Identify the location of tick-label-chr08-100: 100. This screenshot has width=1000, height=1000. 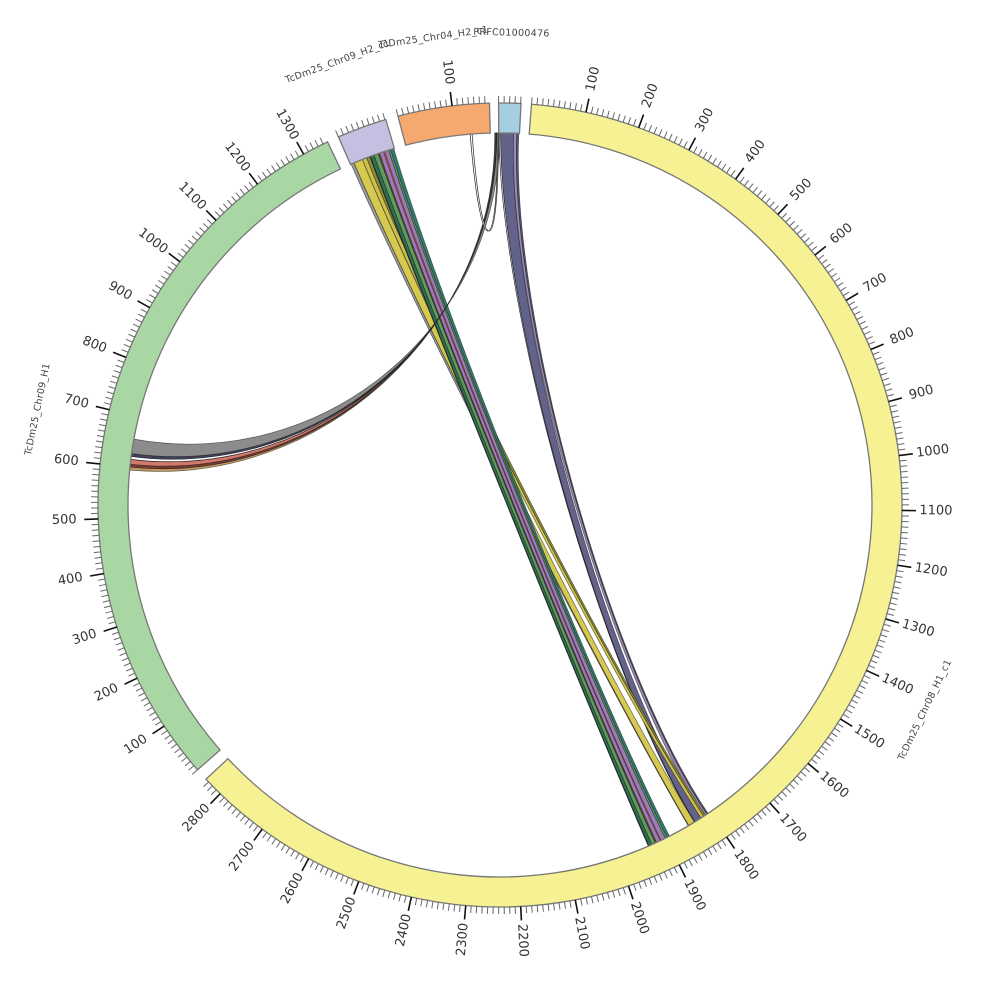
(593, 78).